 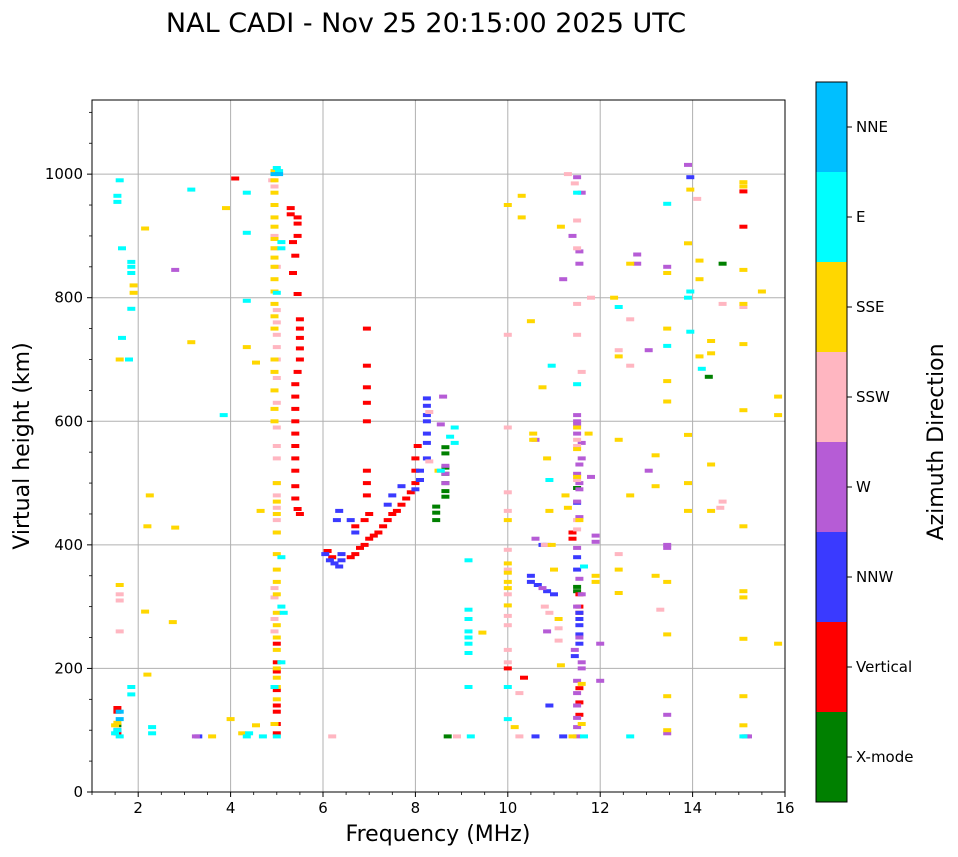 I want to click on colorbar-segment, so click(x=831, y=757).